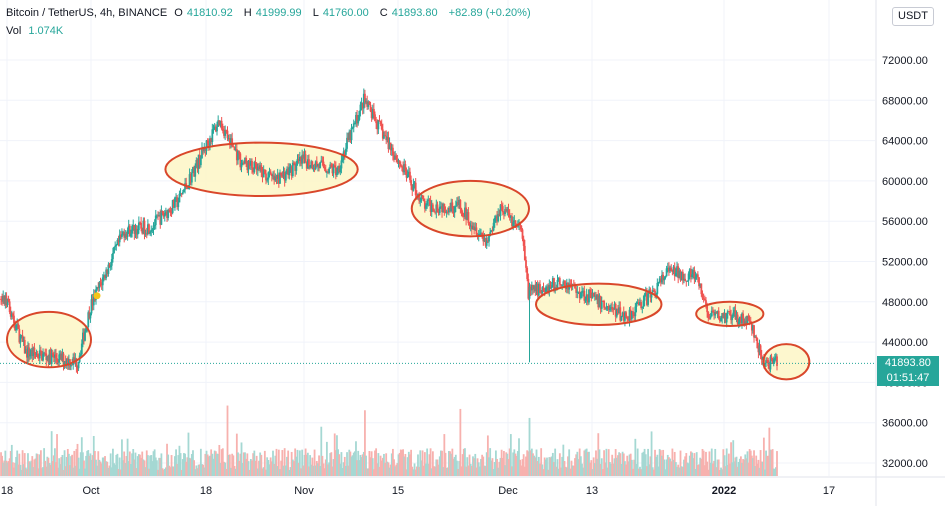  Describe the element at coordinates (913, 16) in the screenshot. I see `currency-button: USDT` at that location.